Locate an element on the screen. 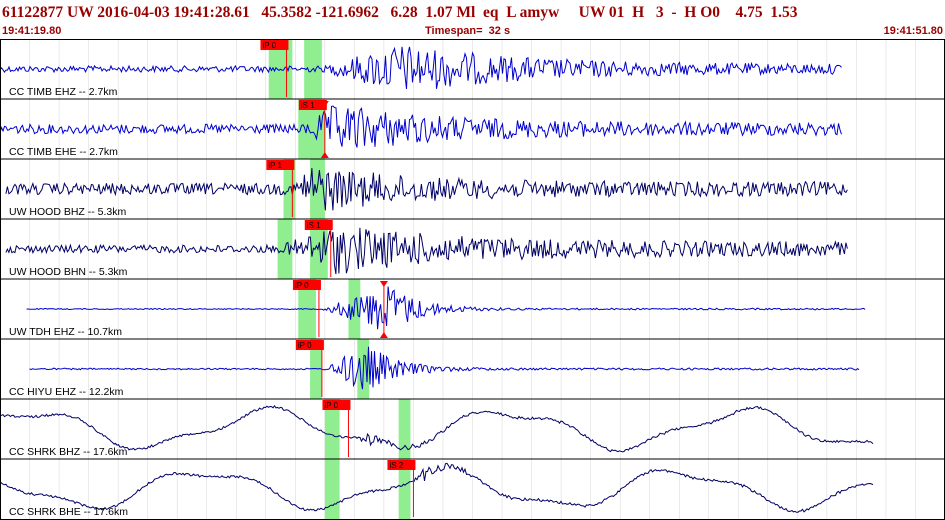 This screenshot has width=945, height=520. trace-row: UW TDH EHZ -- 10.7km iP 0 is located at coordinates (472, 308).